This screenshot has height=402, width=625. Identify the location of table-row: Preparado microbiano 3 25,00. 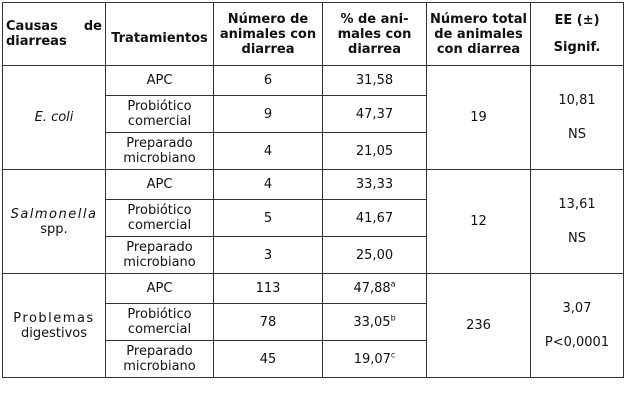
(313, 255).